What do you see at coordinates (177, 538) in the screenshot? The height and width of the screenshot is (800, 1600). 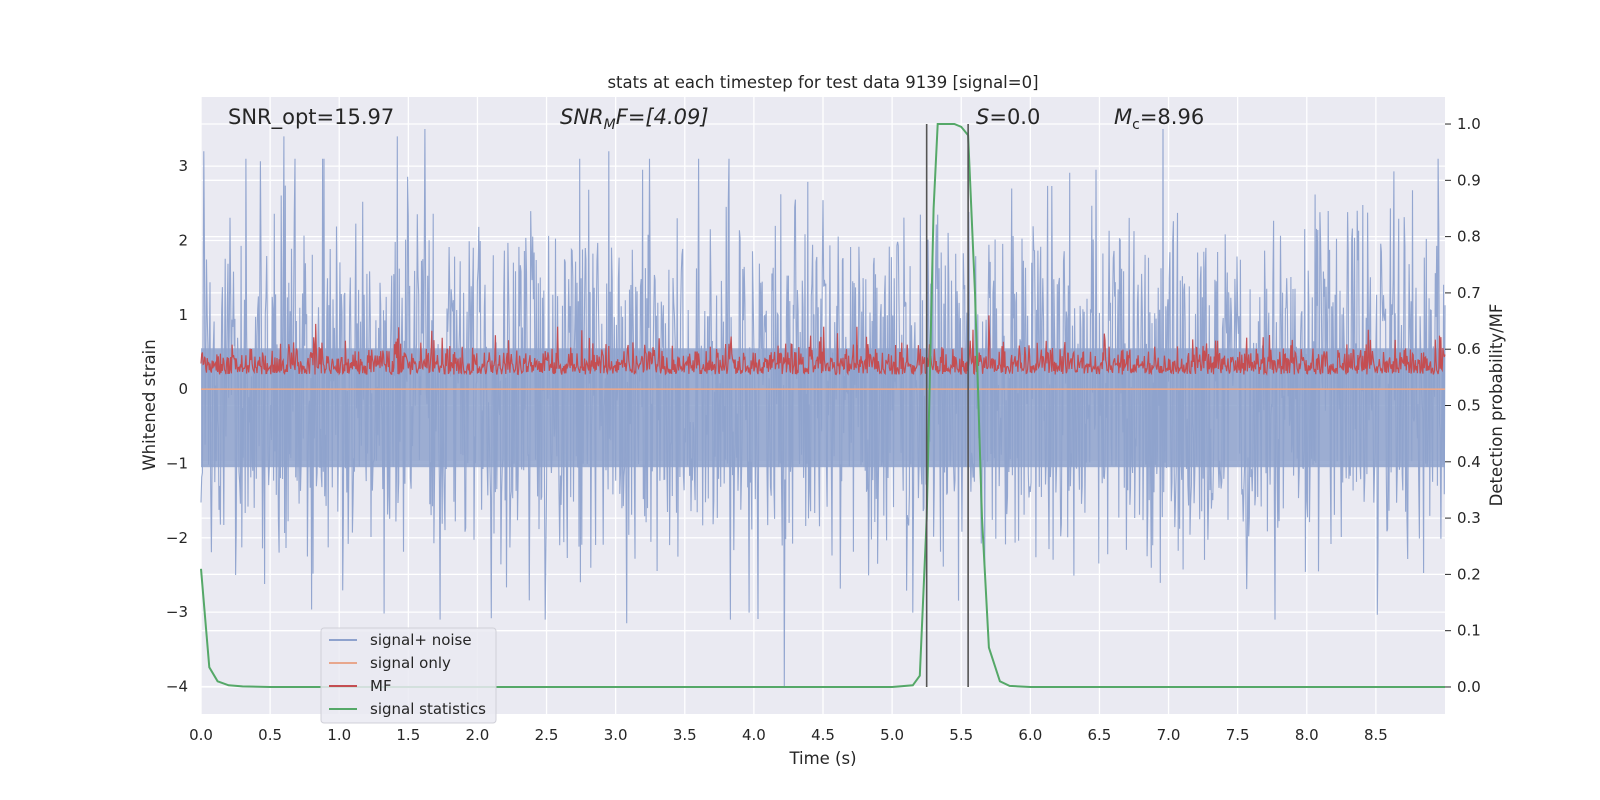 I see `y-tick-label-left: −2` at bounding box center [177, 538].